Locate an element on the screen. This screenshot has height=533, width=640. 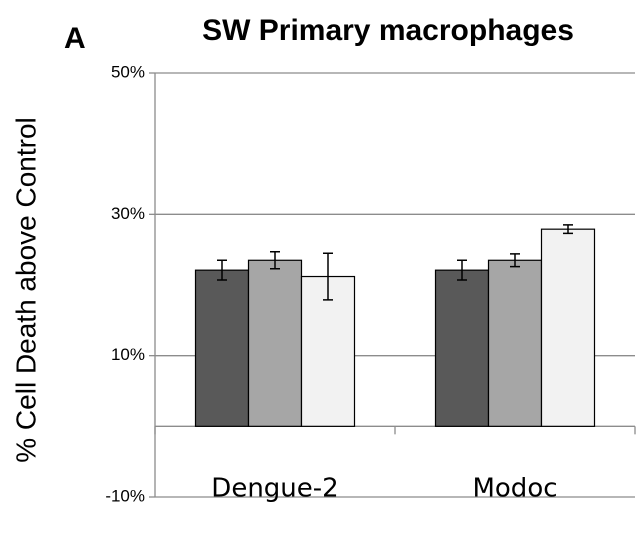
x-tick-label: Dengue-2 is located at coordinates (274, 489).